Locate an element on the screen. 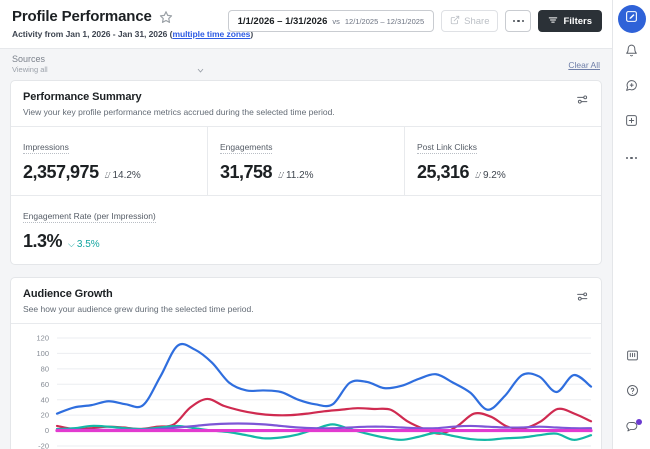  message-plus-icon is located at coordinates (631, 88).